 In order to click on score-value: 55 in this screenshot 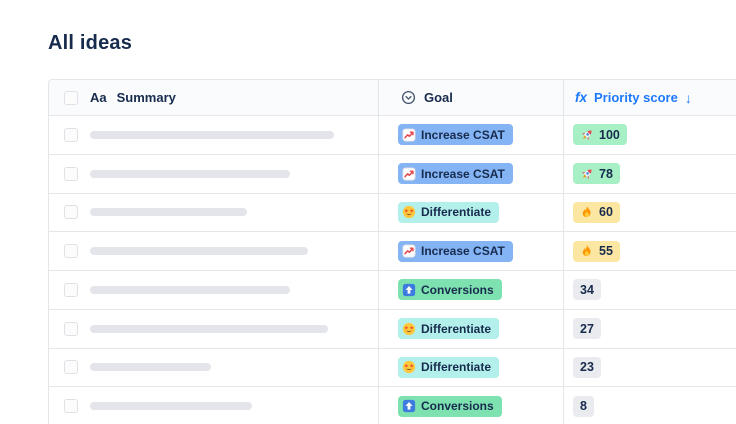, I will do `click(606, 251)`.